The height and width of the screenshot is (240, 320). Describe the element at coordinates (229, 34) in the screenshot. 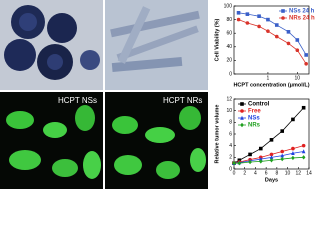

I see `y-tick-label: 60` at that location.